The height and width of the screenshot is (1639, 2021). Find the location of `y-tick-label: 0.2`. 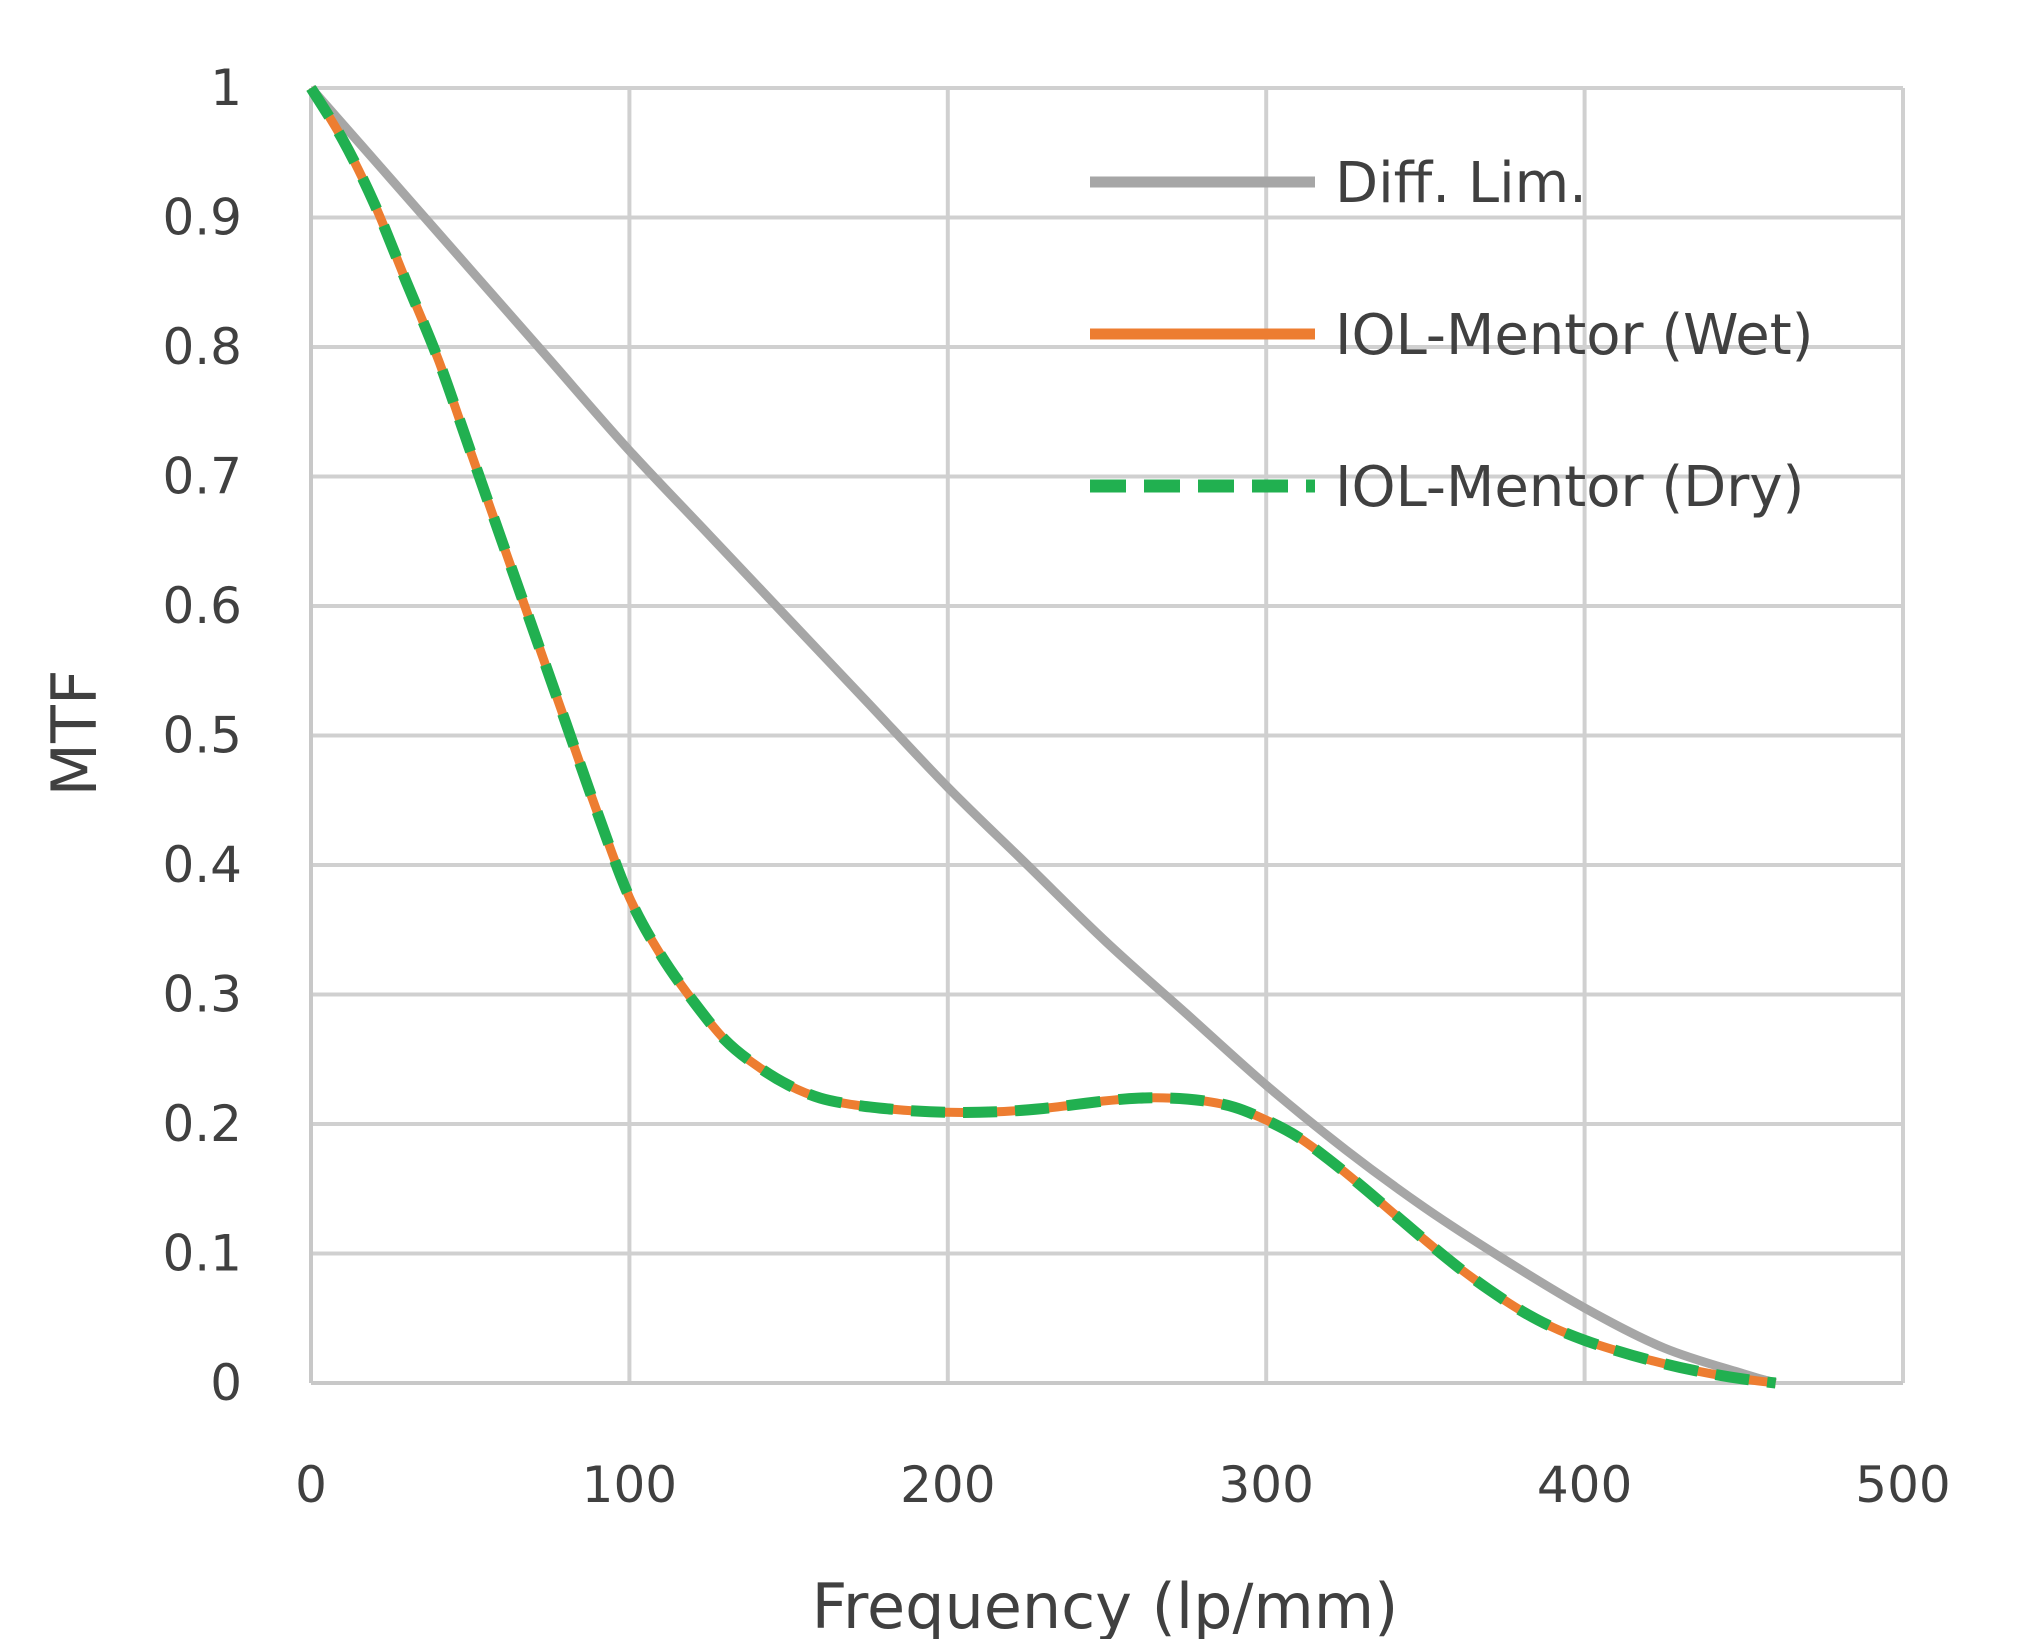

y-tick-label: 0.2 is located at coordinates (202, 1124).